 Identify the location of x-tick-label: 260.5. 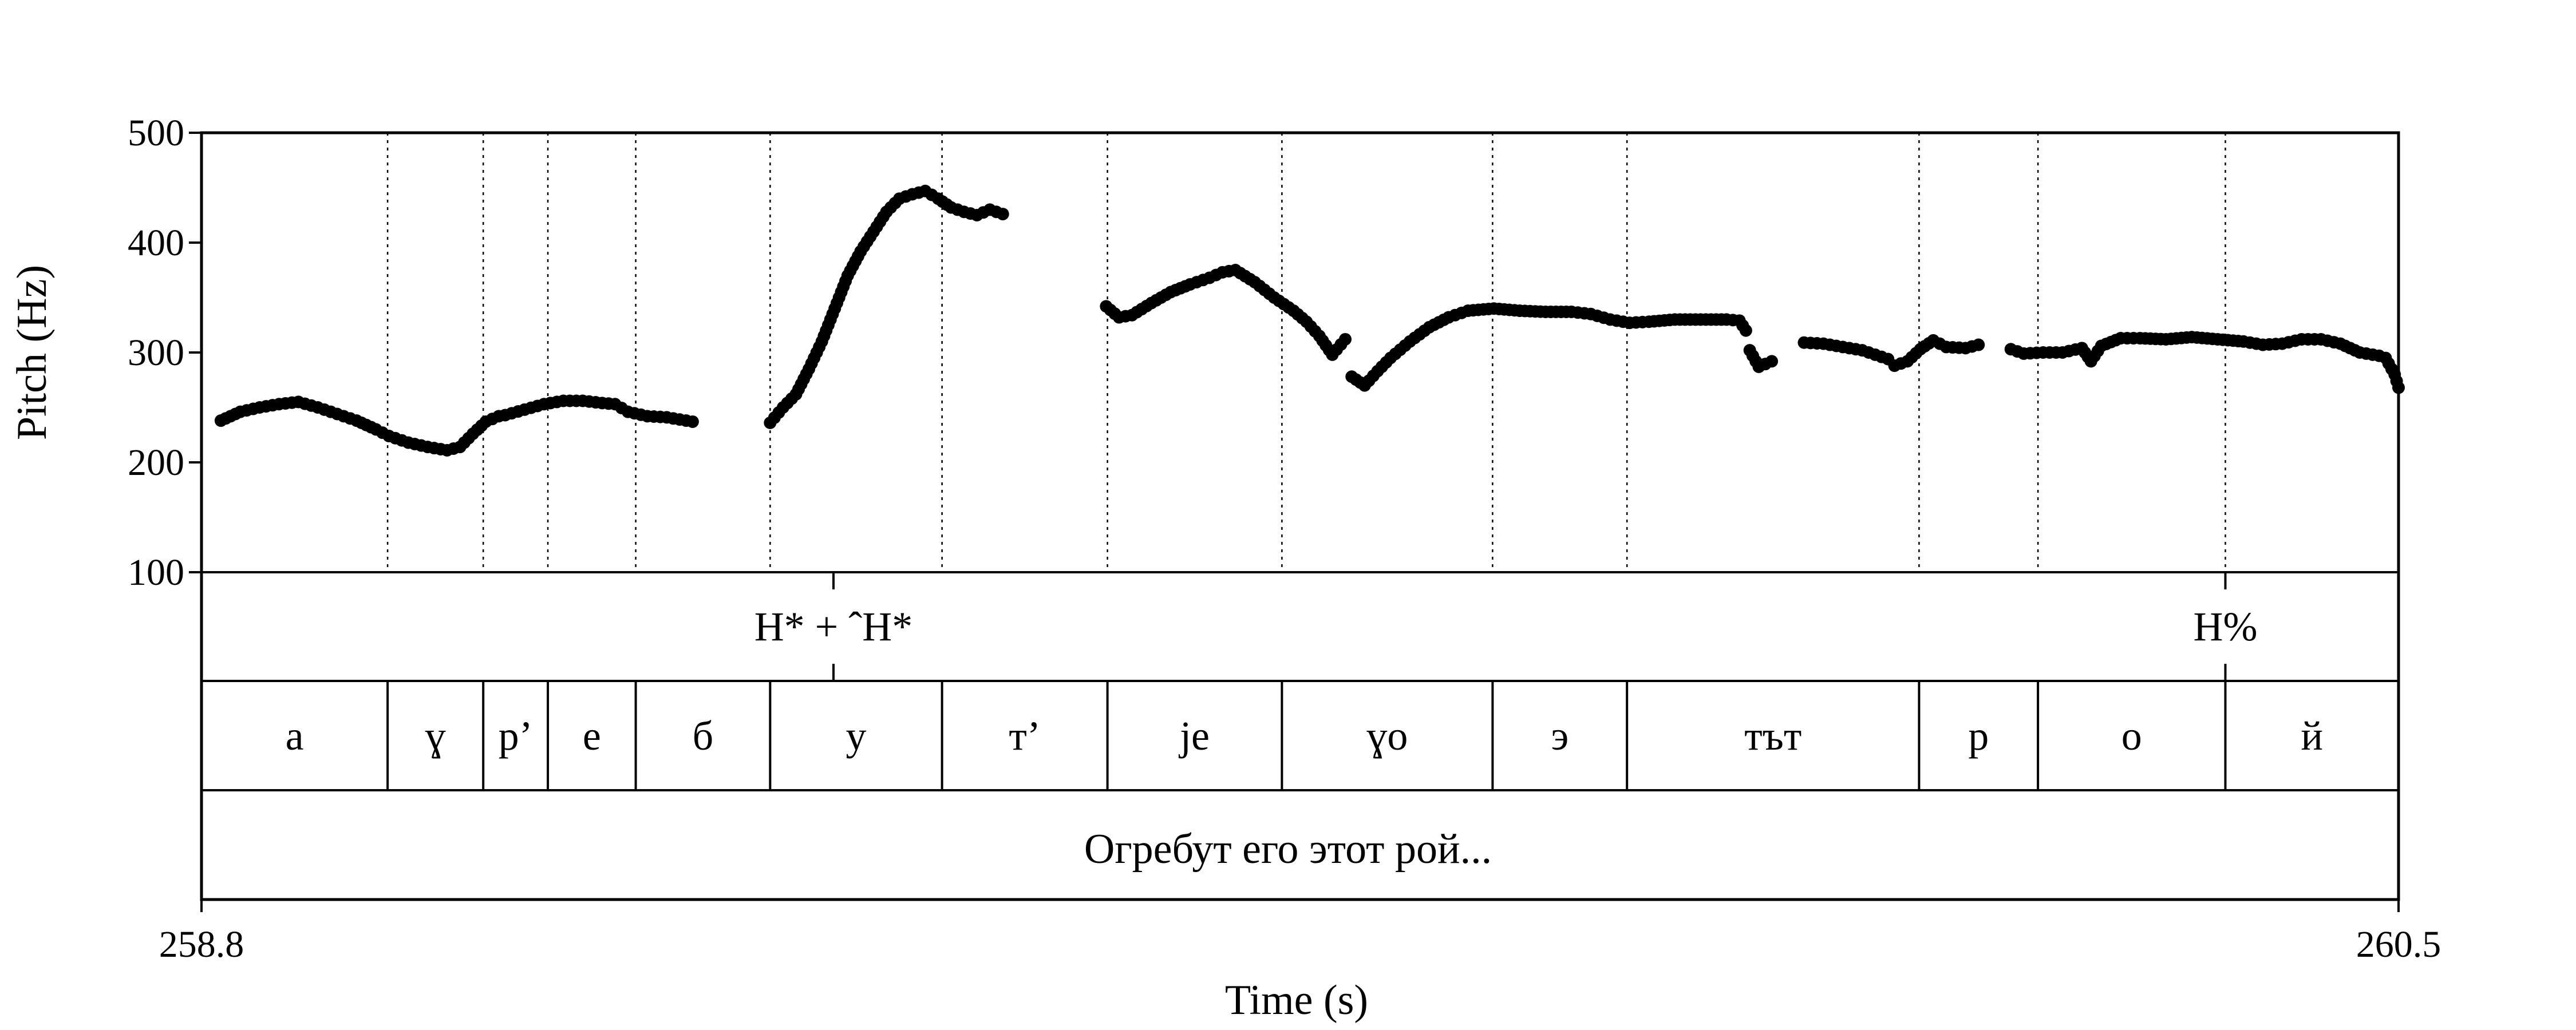
(2398, 944).